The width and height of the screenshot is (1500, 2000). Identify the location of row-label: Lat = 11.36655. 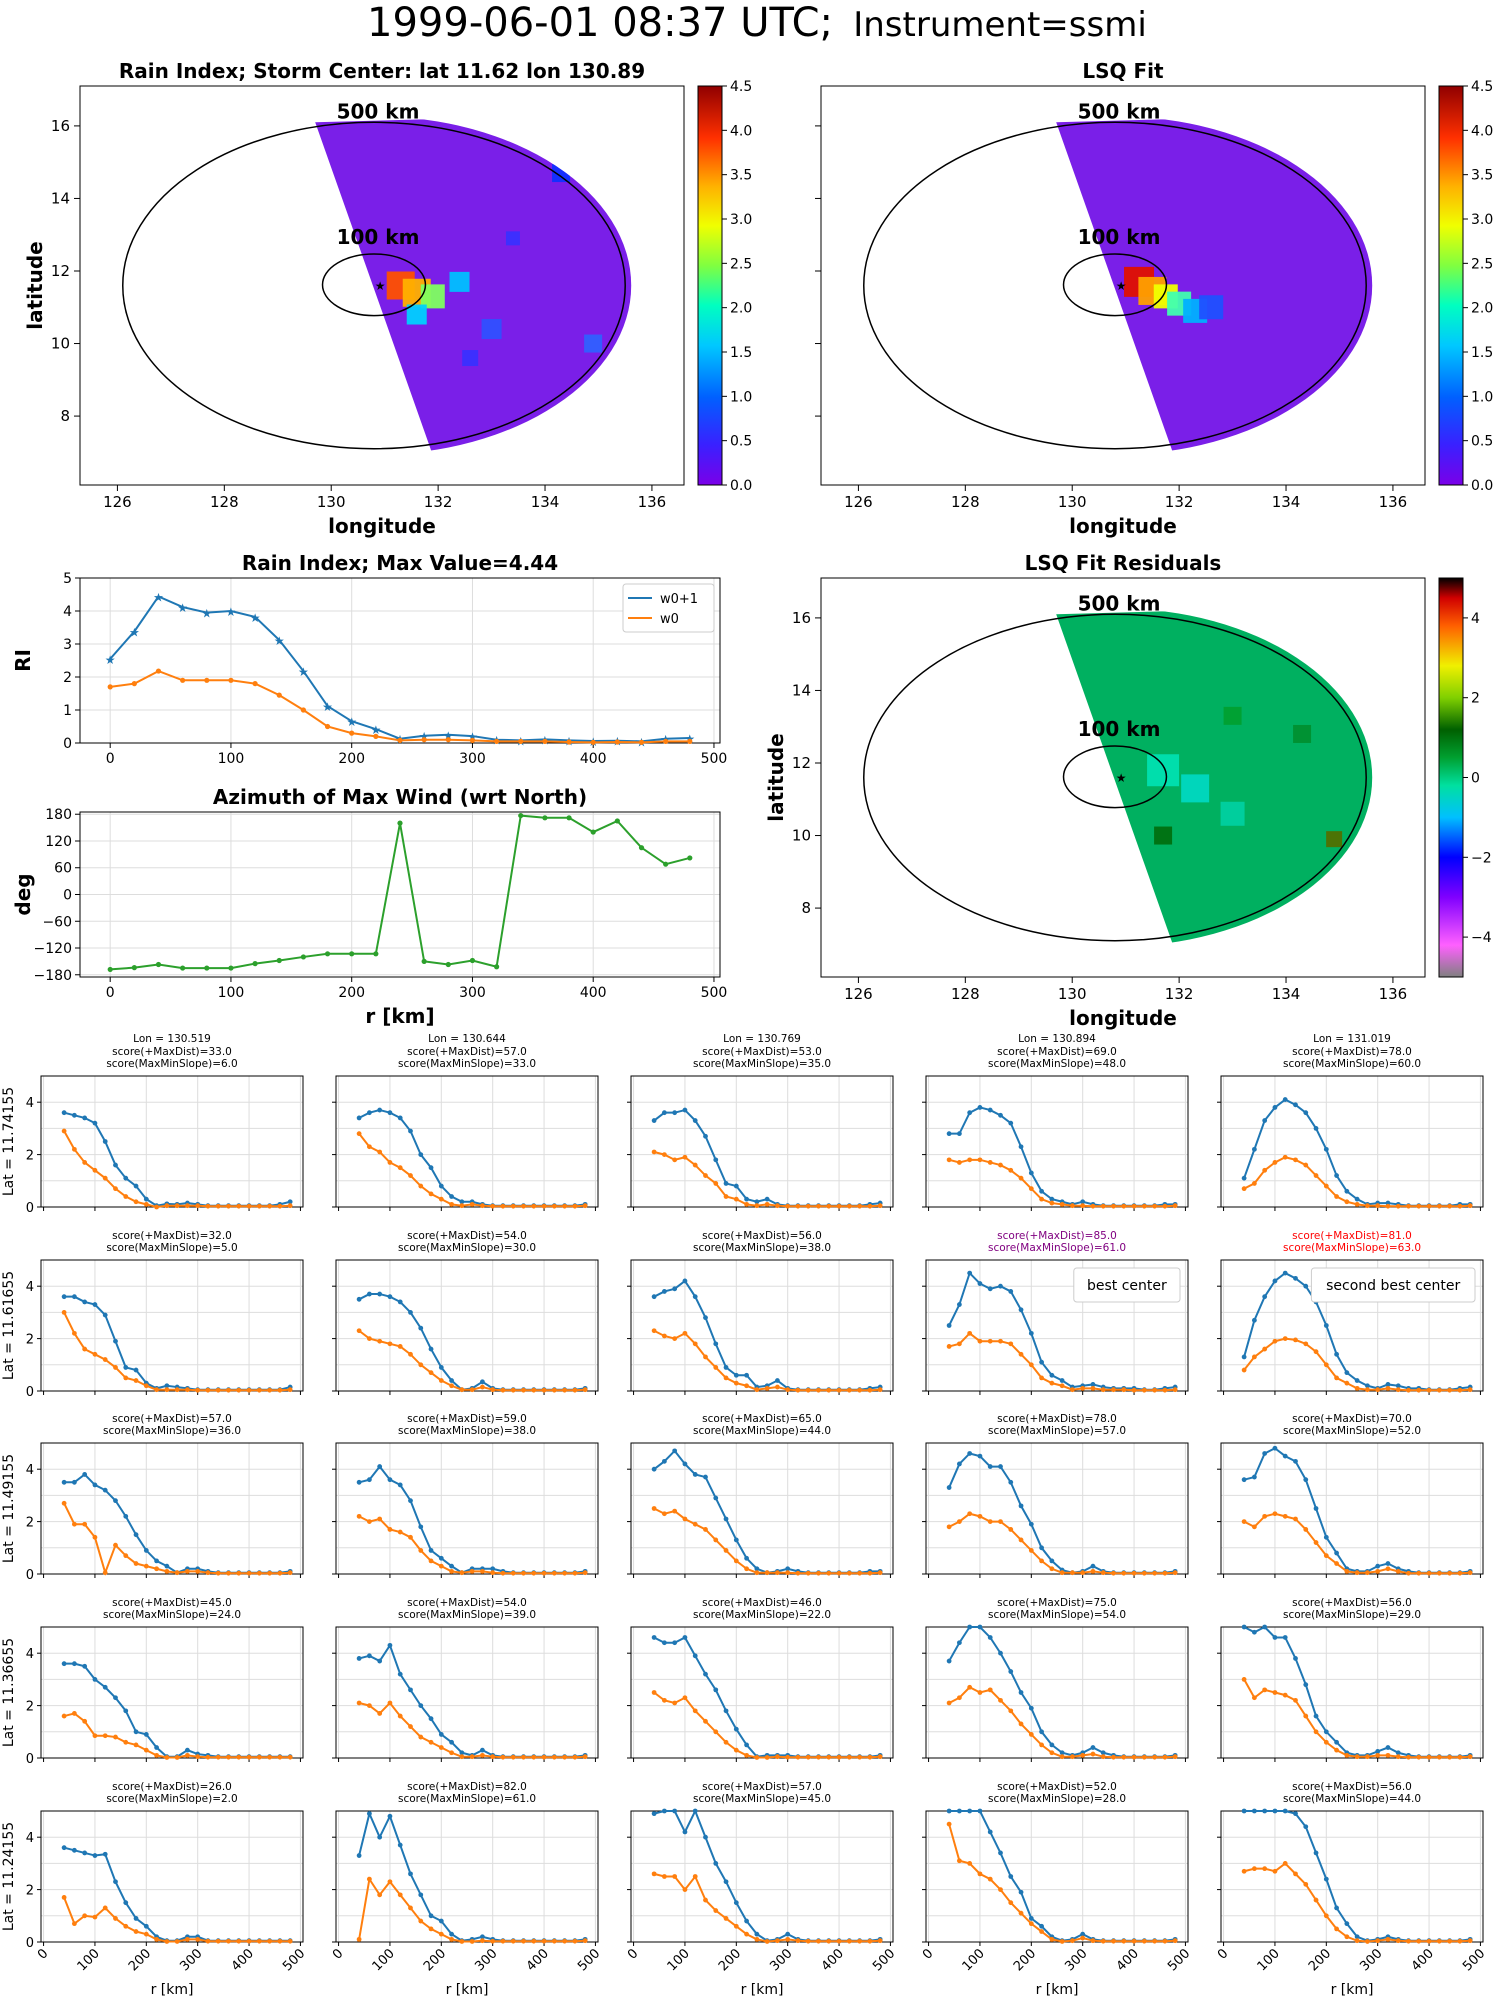
(9, 1692).